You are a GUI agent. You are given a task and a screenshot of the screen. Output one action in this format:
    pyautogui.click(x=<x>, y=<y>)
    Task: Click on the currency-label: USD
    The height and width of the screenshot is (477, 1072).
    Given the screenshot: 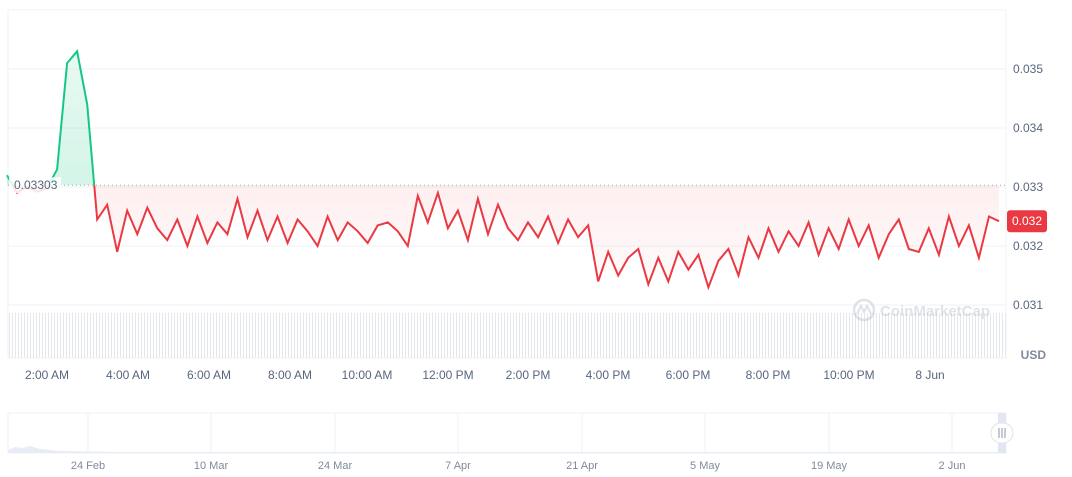 What is the action you would take?
    pyautogui.click(x=1034, y=355)
    